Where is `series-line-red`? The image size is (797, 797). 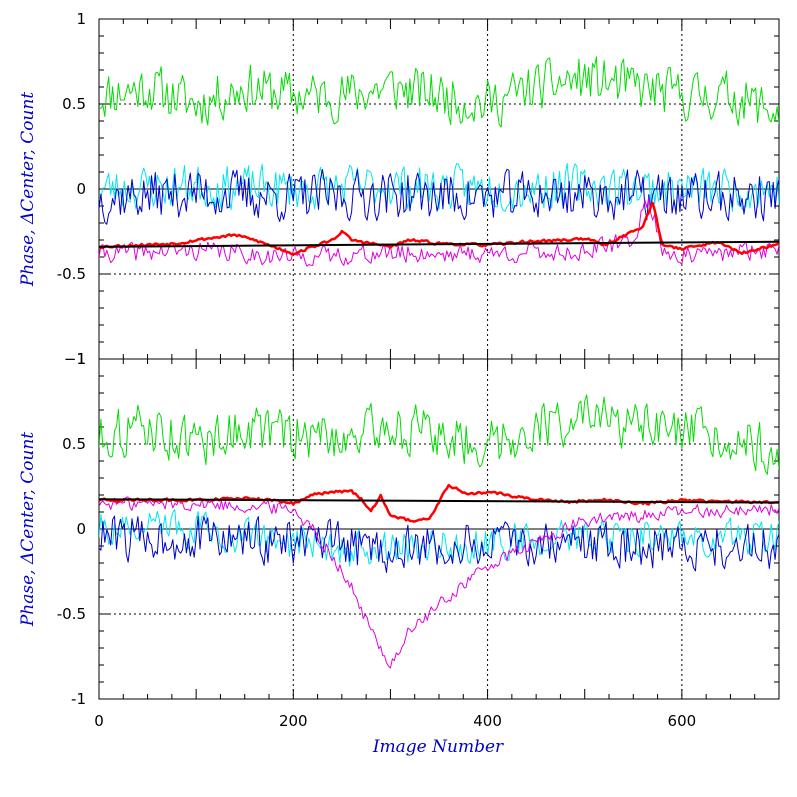
series-line-red is located at coordinates (439, 228).